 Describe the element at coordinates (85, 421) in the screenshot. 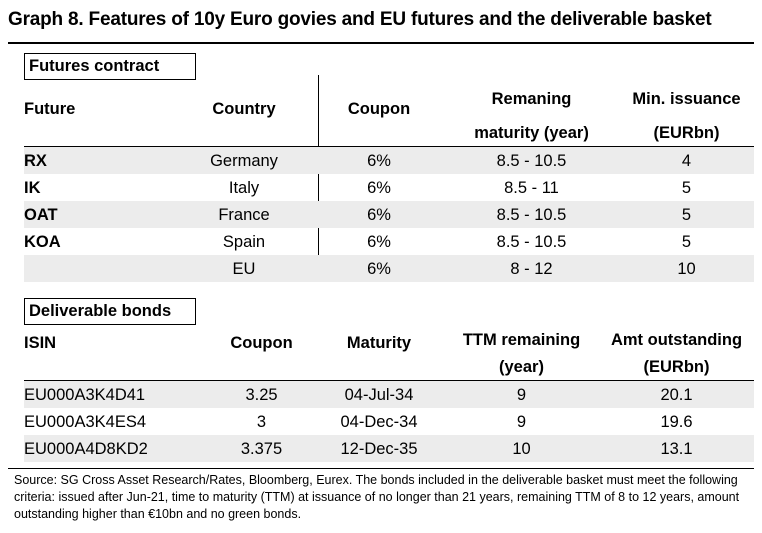

I see `cell-isin: EU000A3K4ES4` at that location.